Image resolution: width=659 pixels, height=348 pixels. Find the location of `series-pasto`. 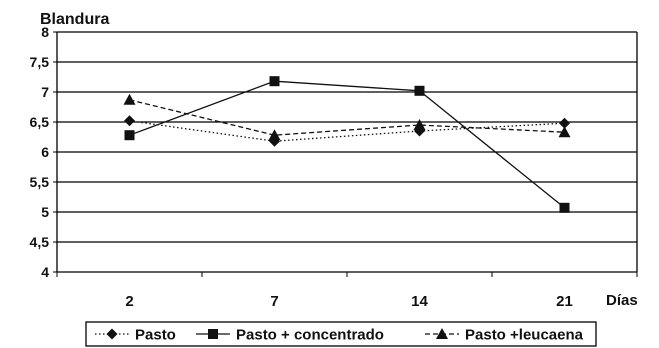

series-pasto is located at coordinates (347, 130).